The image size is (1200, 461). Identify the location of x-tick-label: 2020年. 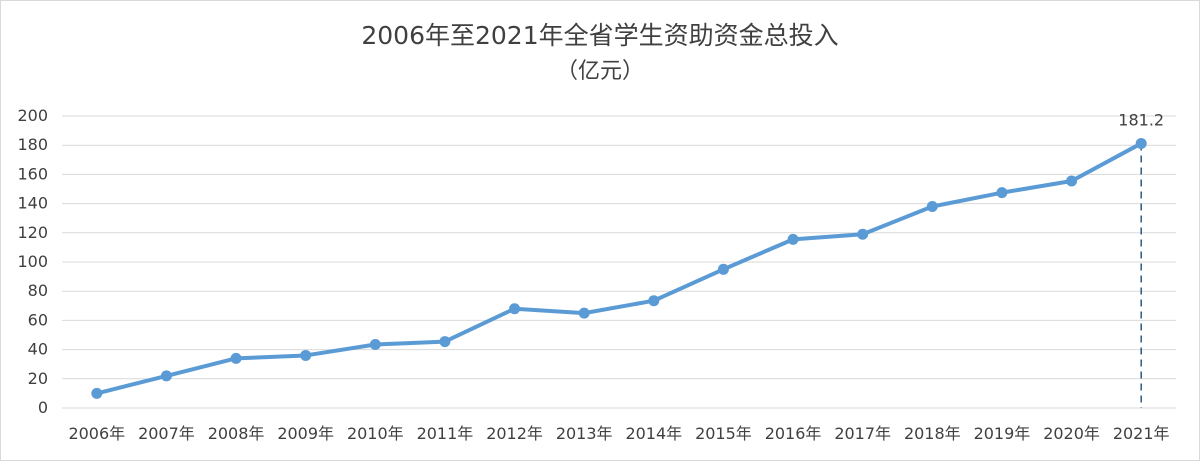
(1071, 433).